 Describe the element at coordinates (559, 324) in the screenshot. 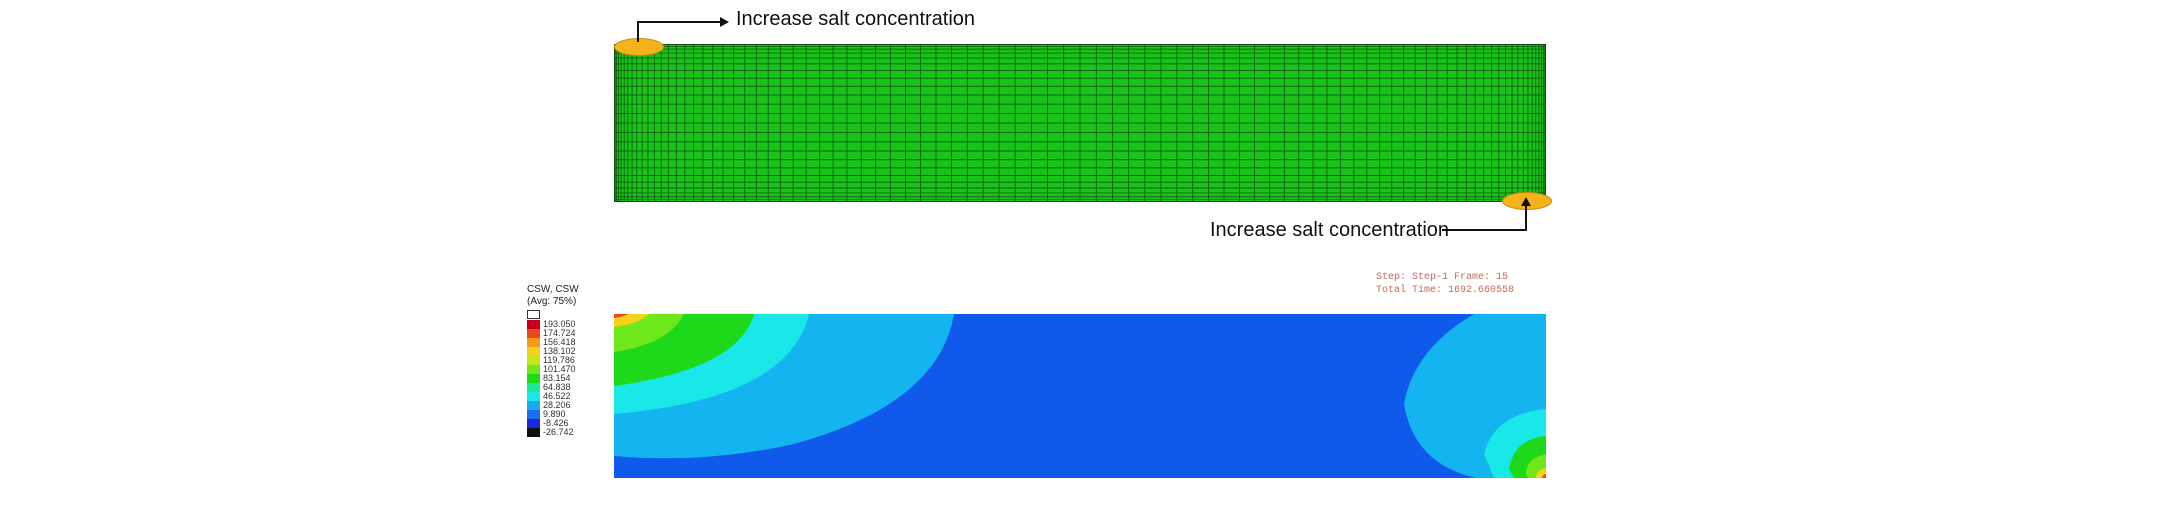

I see `legend-value: 193.050` at that location.